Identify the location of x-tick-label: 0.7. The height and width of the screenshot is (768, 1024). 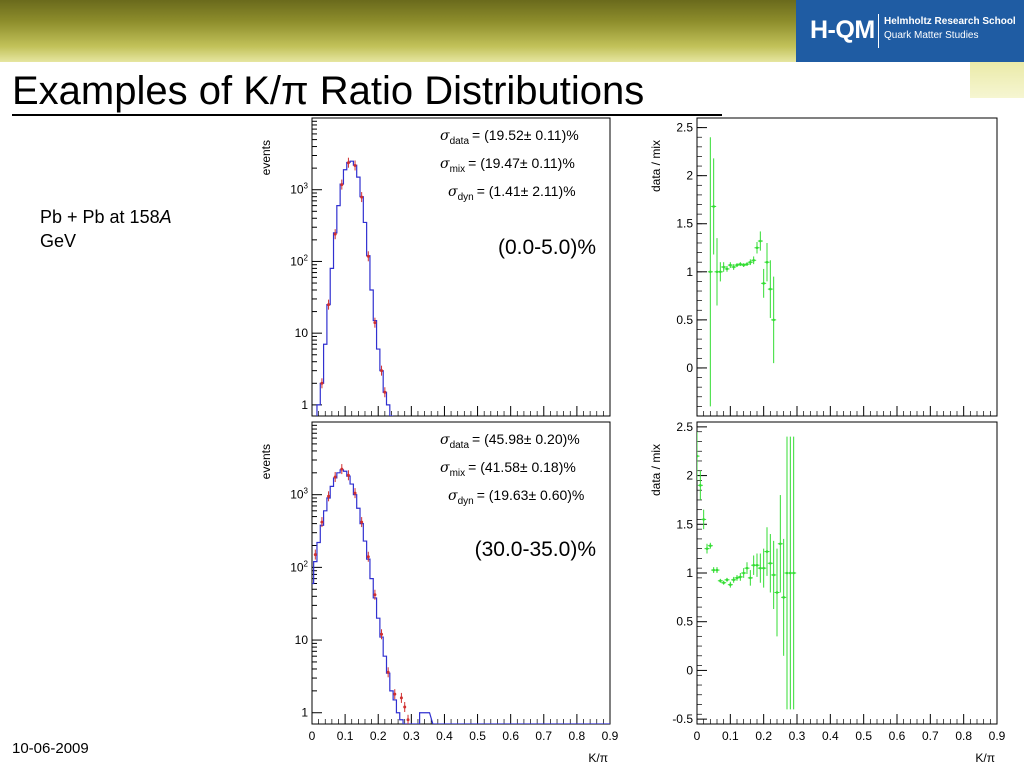
(543, 736).